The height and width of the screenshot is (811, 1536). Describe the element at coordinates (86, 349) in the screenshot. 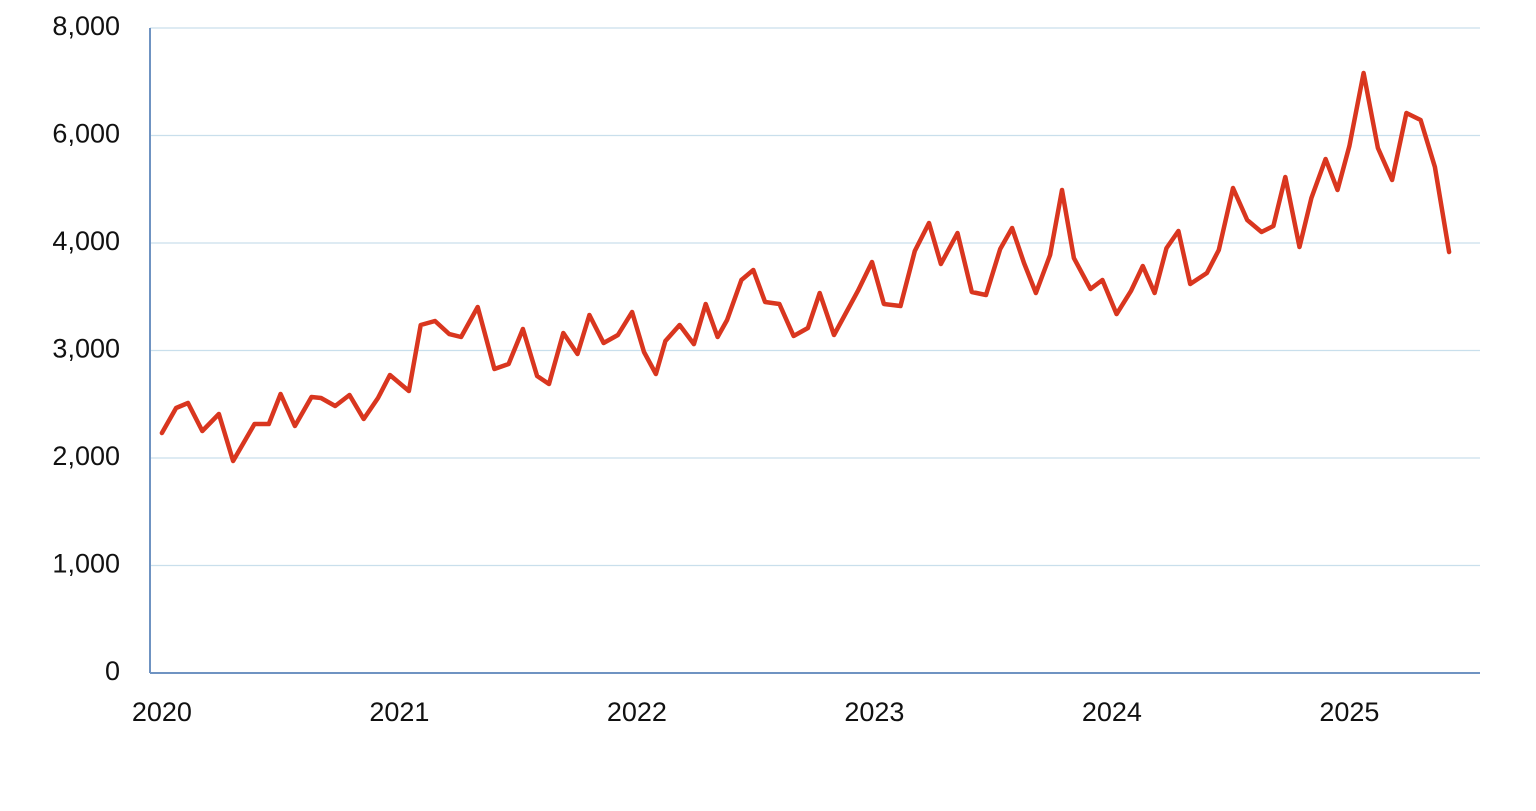

I see `y-tick-label: 3,000` at that location.